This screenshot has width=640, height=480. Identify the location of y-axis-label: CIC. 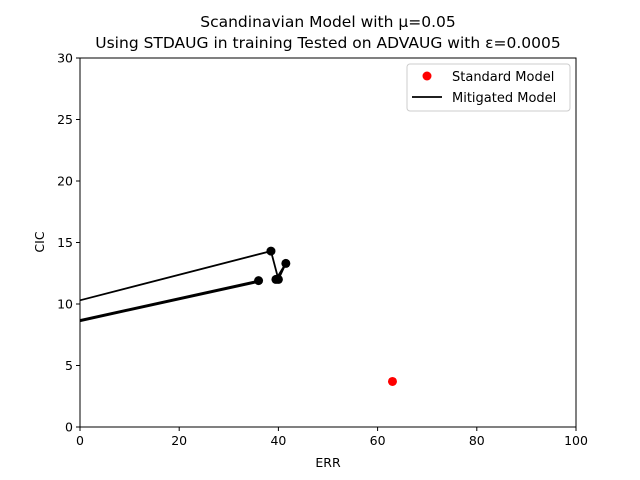
(39, 241).